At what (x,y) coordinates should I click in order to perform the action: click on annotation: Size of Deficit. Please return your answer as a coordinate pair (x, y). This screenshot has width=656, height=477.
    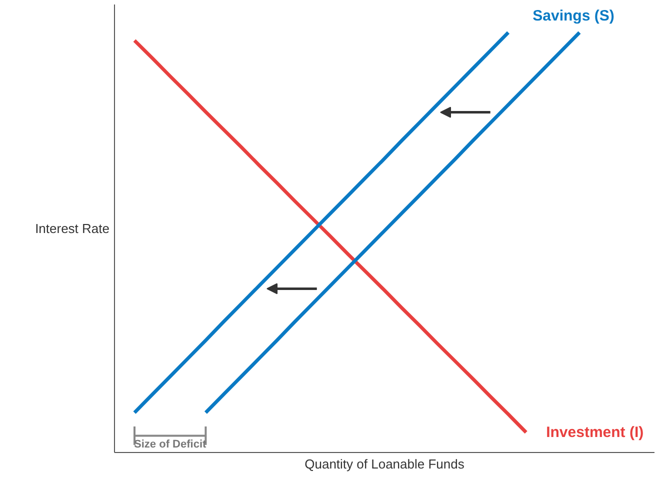
    Looking at the image, I should click on (170, 444).